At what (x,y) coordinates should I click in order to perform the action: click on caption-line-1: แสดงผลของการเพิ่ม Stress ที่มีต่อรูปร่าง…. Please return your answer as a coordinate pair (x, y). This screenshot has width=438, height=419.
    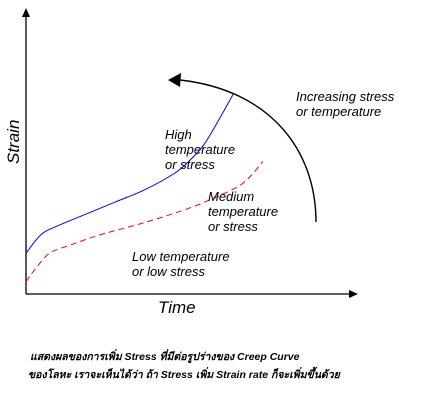
    Looking at the image, I should click on (165, 357).